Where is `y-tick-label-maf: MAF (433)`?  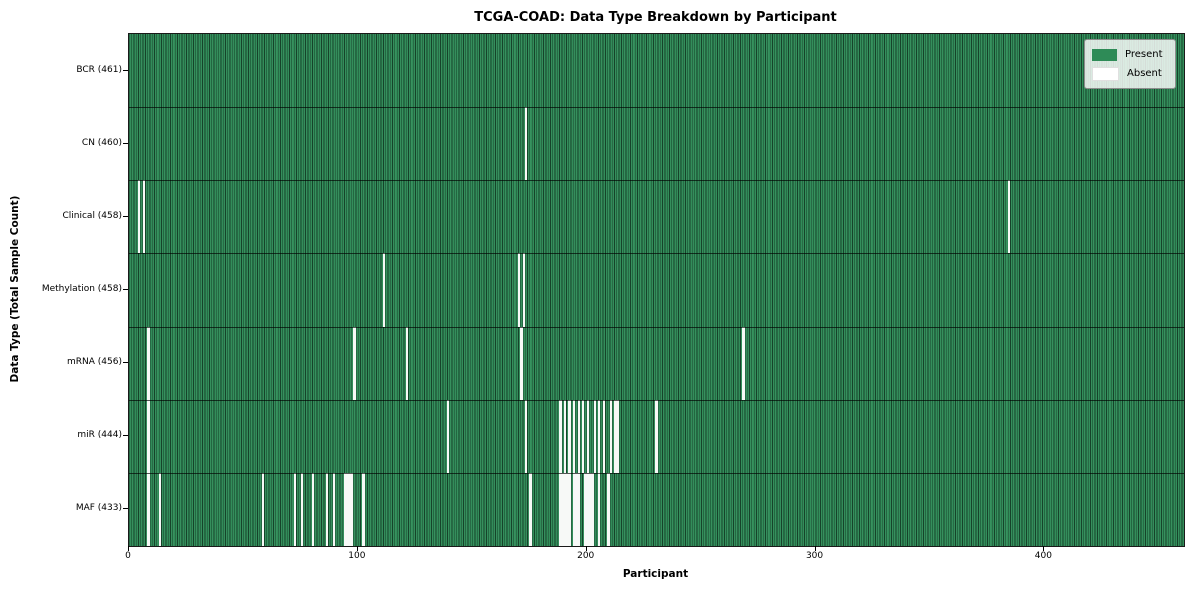
y-tick-label-maf: MAF (433) is located at coordinates (98, 508).